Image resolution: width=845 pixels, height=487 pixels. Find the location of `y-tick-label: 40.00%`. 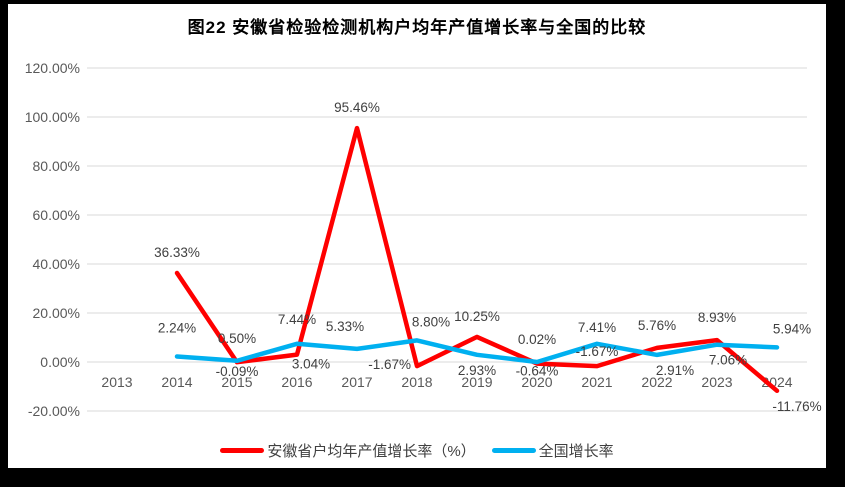

y-tick-label: 40.00% is located at coordinates (56, 264).